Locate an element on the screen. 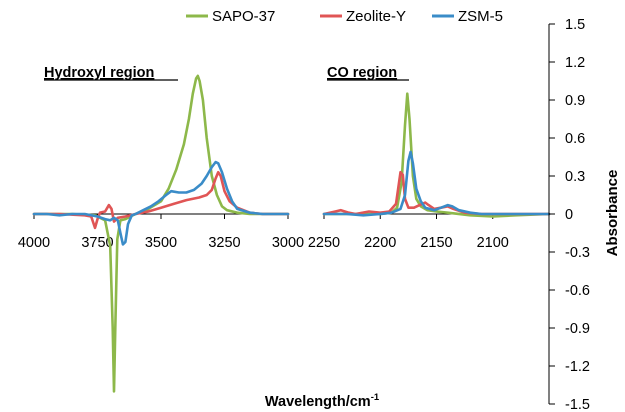  y-tick-label: 0.6 is located at coordinates (575, 139).